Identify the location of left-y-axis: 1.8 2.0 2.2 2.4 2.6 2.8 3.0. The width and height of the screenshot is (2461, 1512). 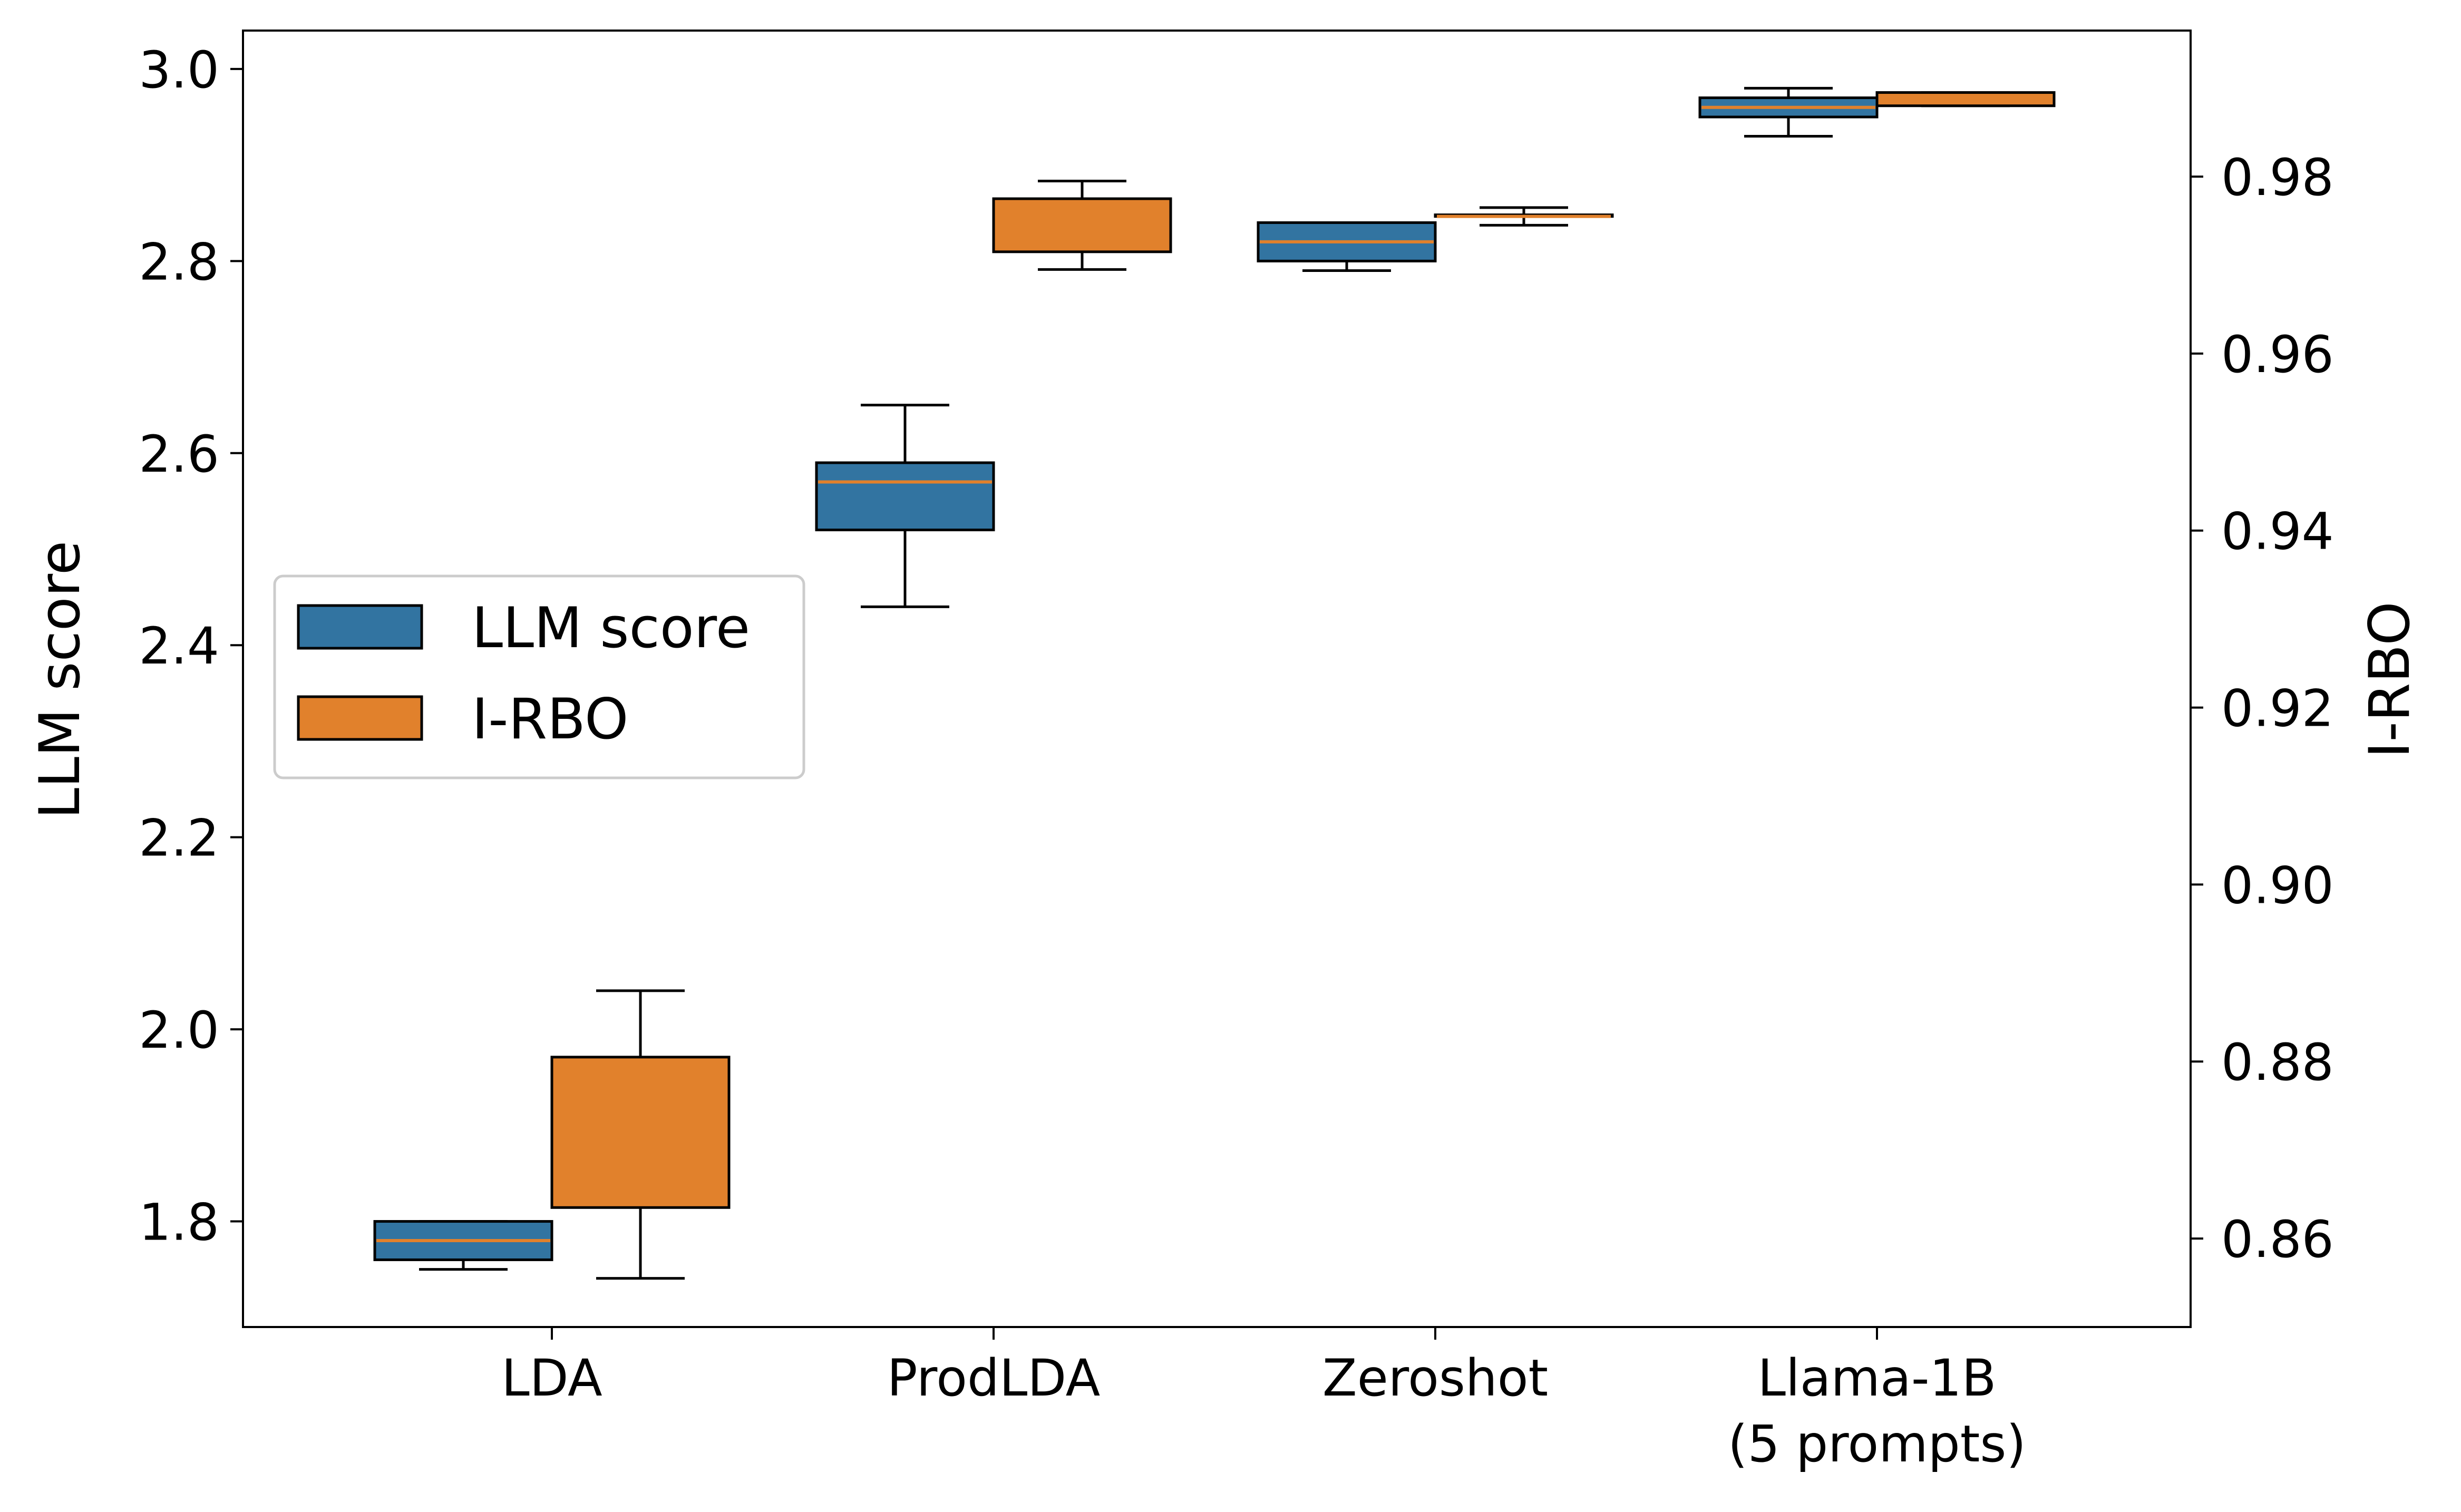
(191, 646).